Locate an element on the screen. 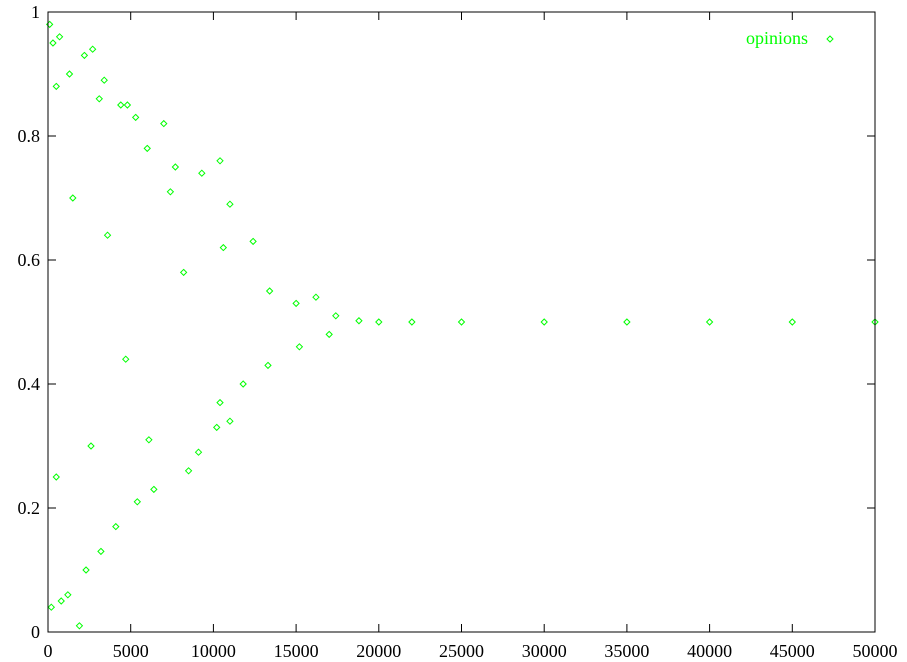 The image size is (907, 662). x-tick-label: 45000 is located at coordinates (792, 651).